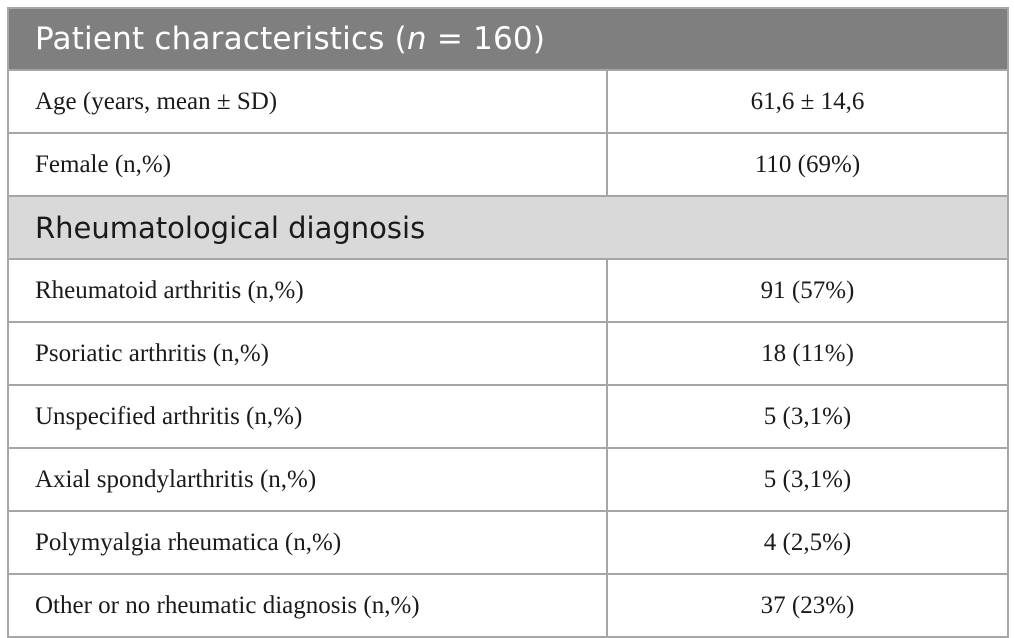 The image size is (1014, 638). Describe the element at coordinates (307, 164) in the screenshot. I see `row-label: Female (n,%)` at that location.